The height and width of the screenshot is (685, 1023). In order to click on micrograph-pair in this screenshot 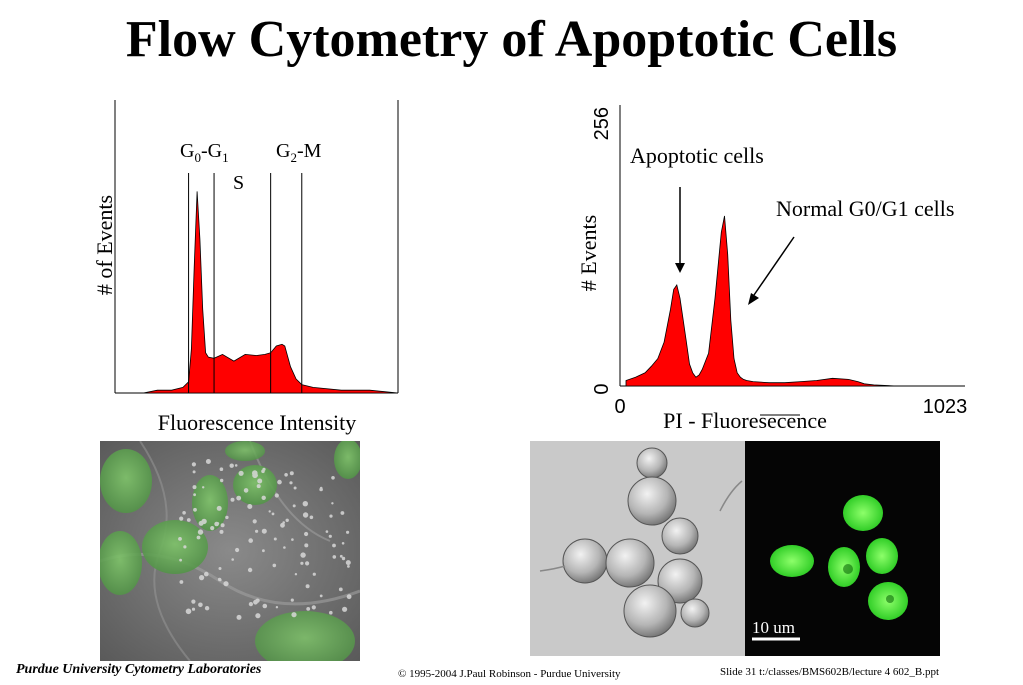, I will do `click(735, 548)`.